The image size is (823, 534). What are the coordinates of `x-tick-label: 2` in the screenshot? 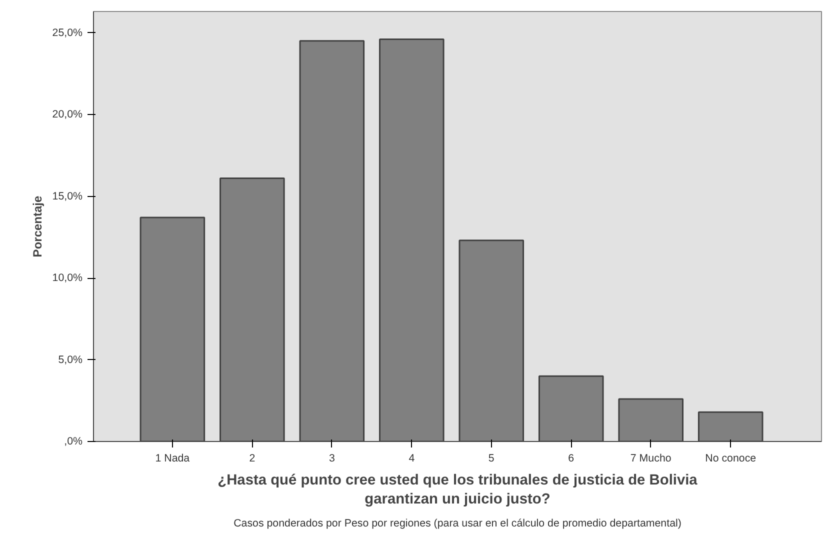 It's located at (252, 458).